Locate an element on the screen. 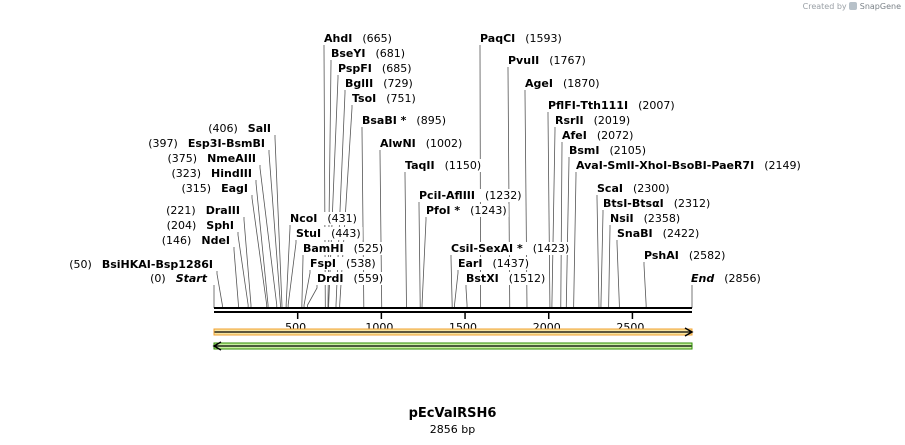 The height and width of the screenshot is (445, 905). site-snabi: SnaBI (2422) is located at coordinates (658, 233).